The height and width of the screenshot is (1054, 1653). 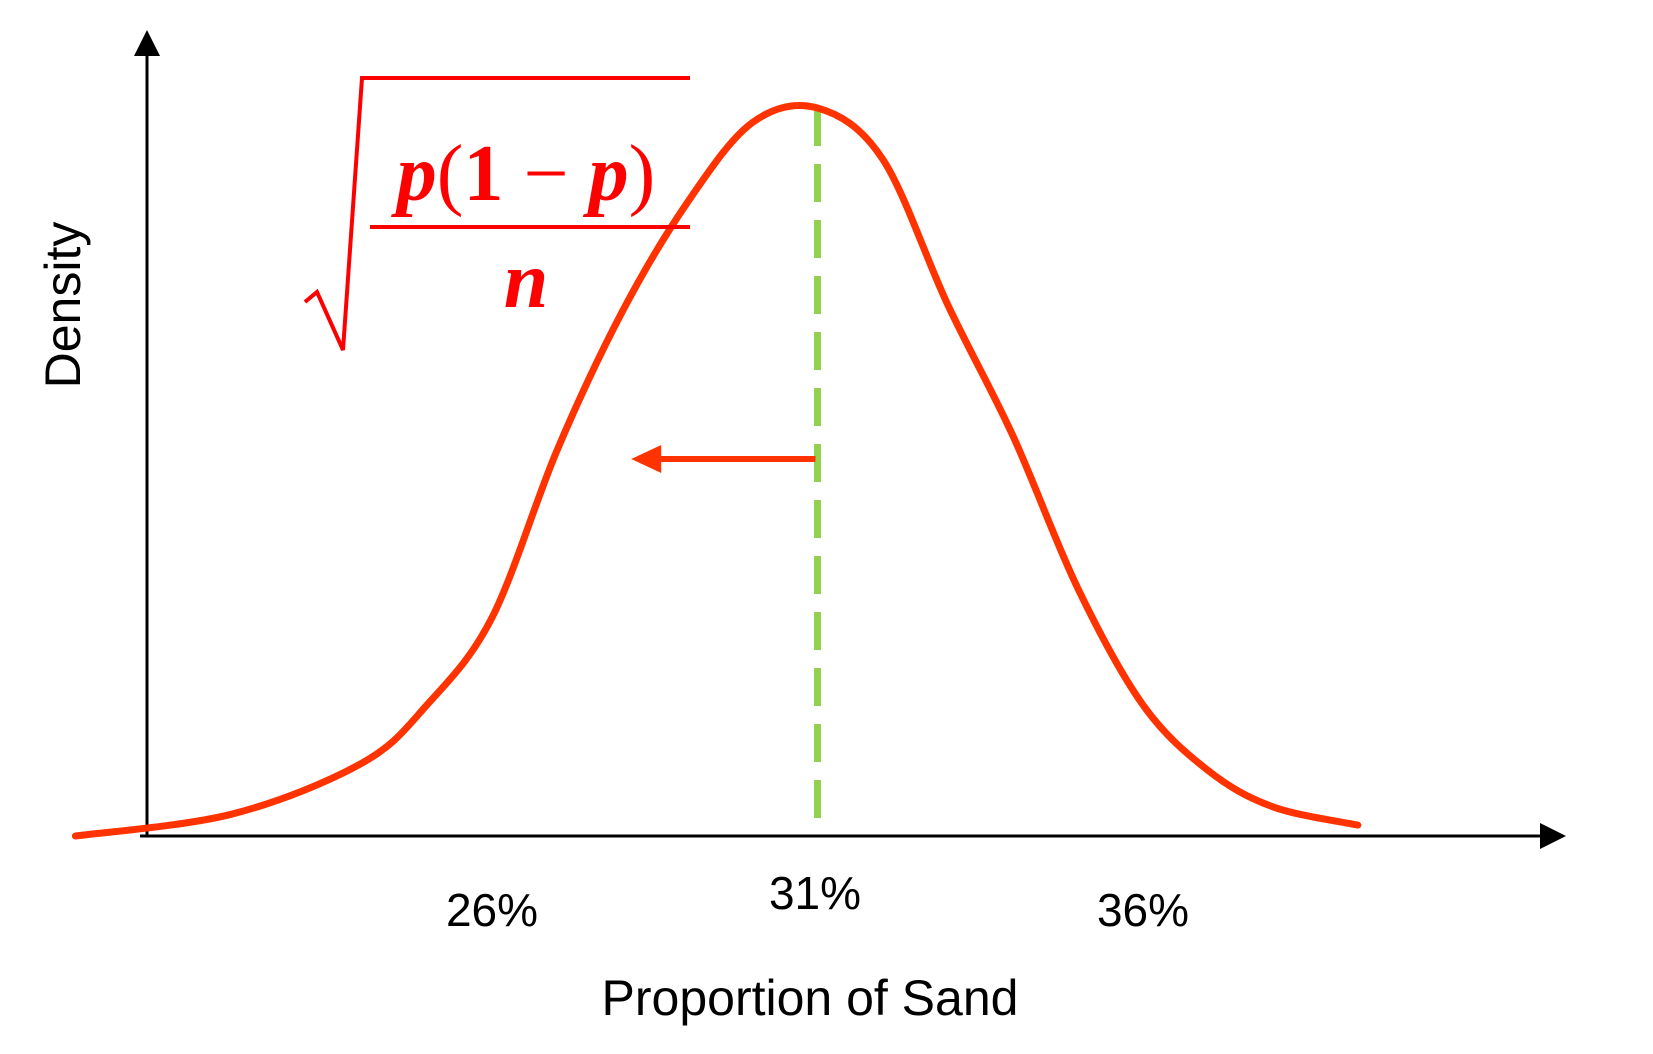 What do you see at coordinates (723, 459) in the screenshot?
I see `std-arrow` at bounding box center [723, 459].